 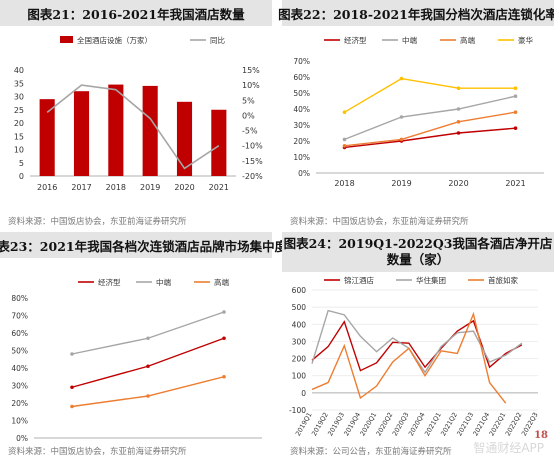 I want to click on y2-tick-label: 5%, so click(x=248, y=100).